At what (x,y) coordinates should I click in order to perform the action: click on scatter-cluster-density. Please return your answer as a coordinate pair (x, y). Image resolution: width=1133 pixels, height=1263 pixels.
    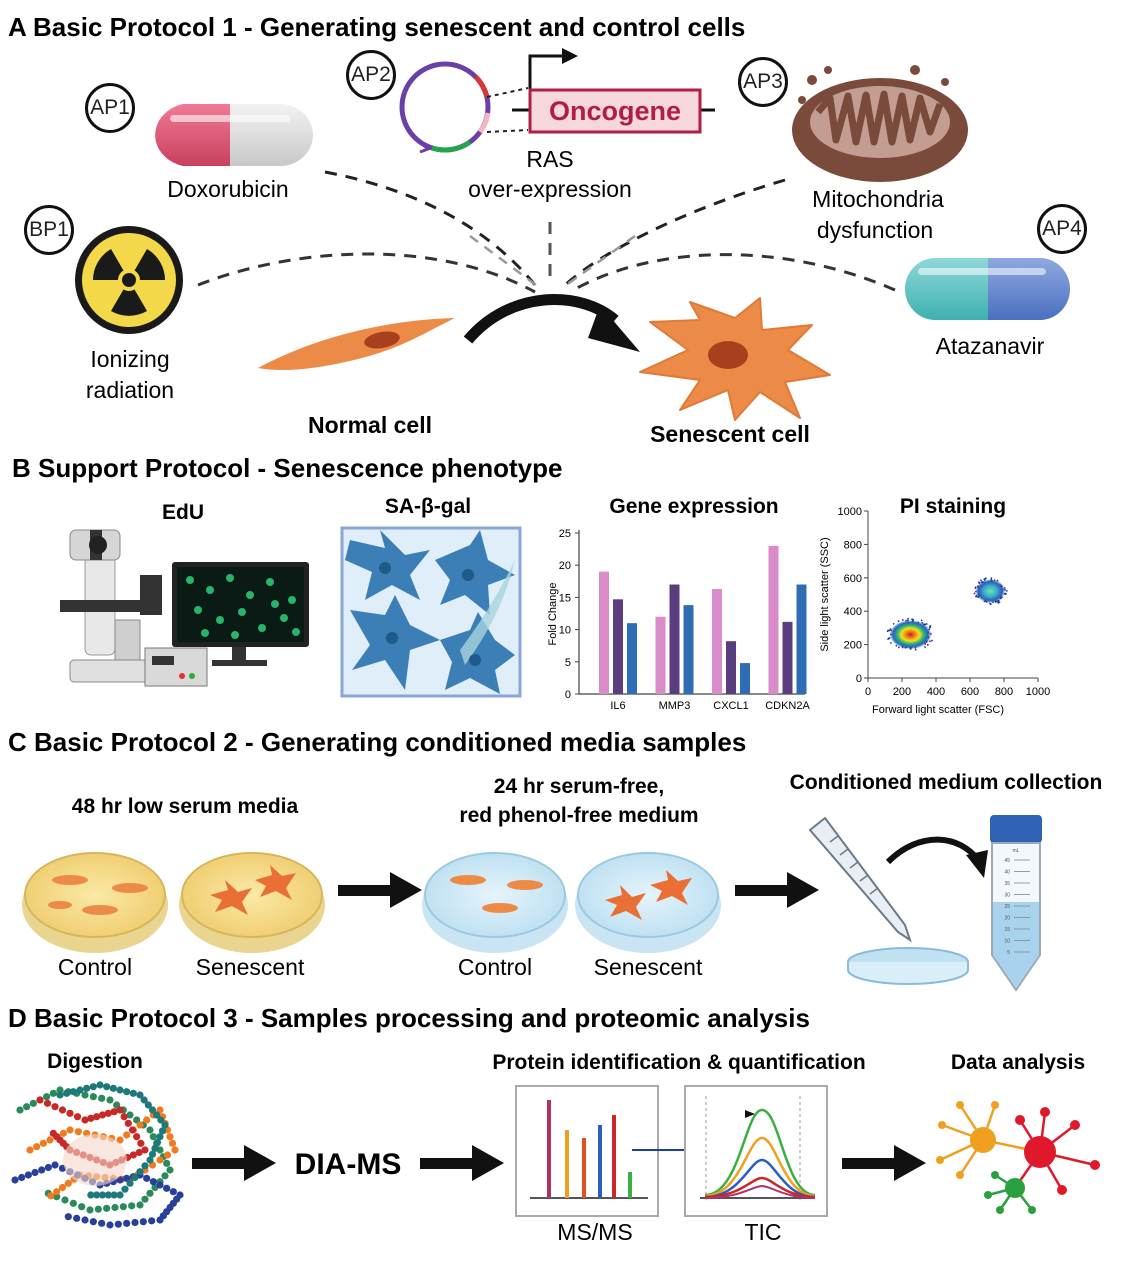
    Looking at the image, I should click on (910, 634).